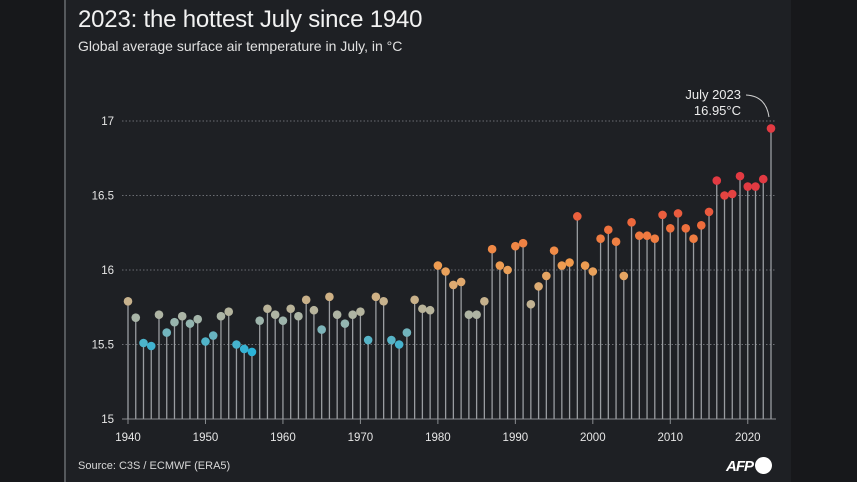  I want to click on data-point-1961, so click(290, 309).